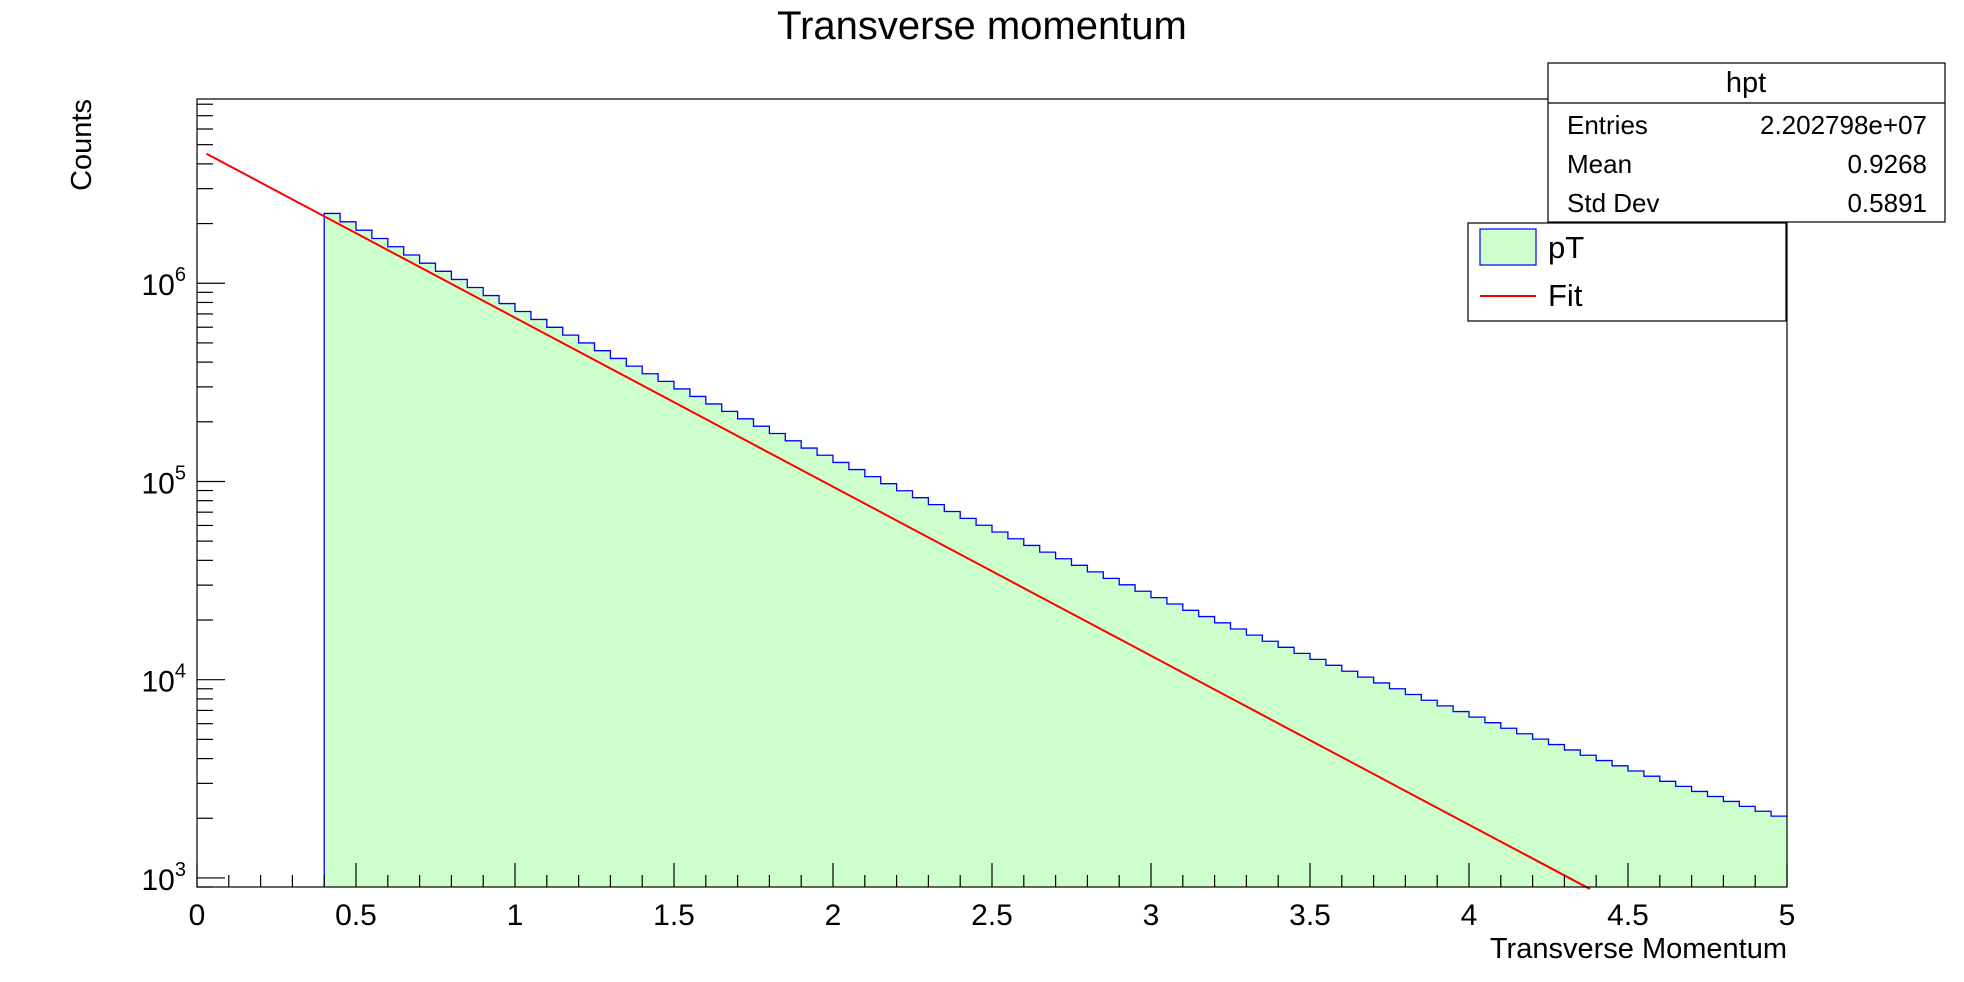 Image resolution: width=1964 pixels, height=982 pixels. I want to click on legend-label-fit: Fit, so click(1565, 295).